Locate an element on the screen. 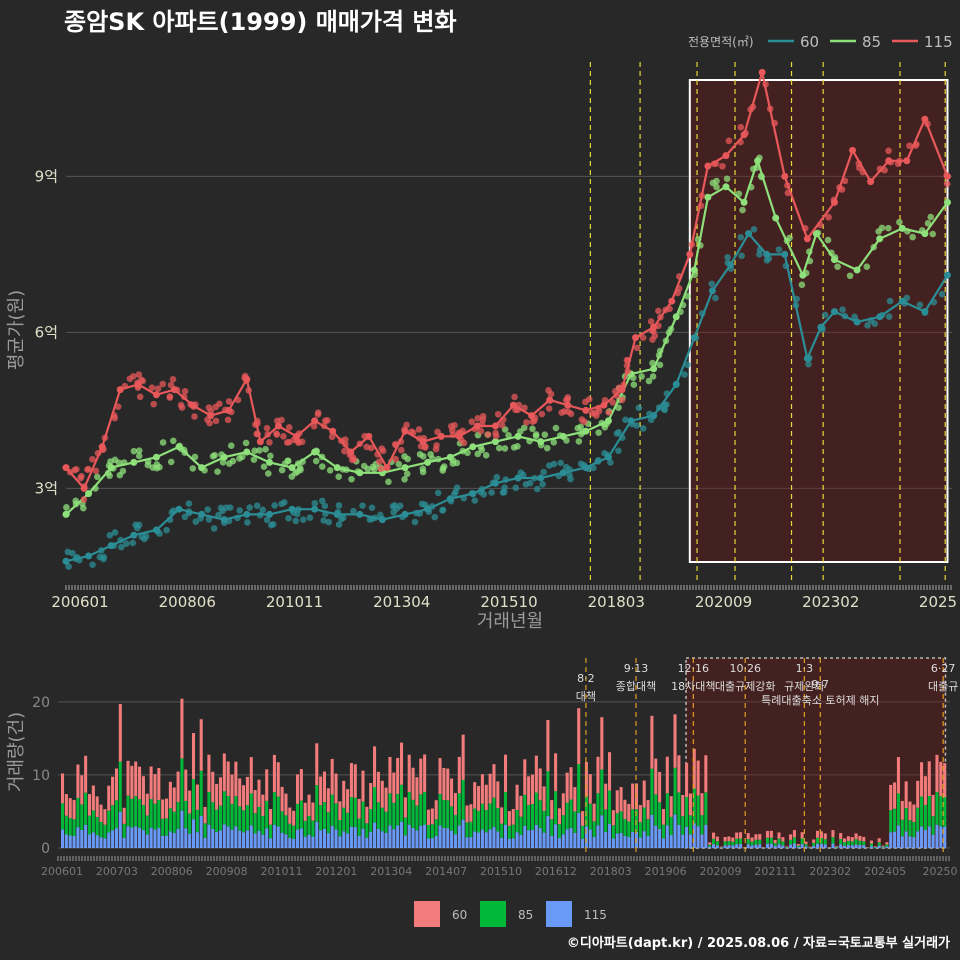  policy-label: 규제완화 is located at coordinates (804, 686).